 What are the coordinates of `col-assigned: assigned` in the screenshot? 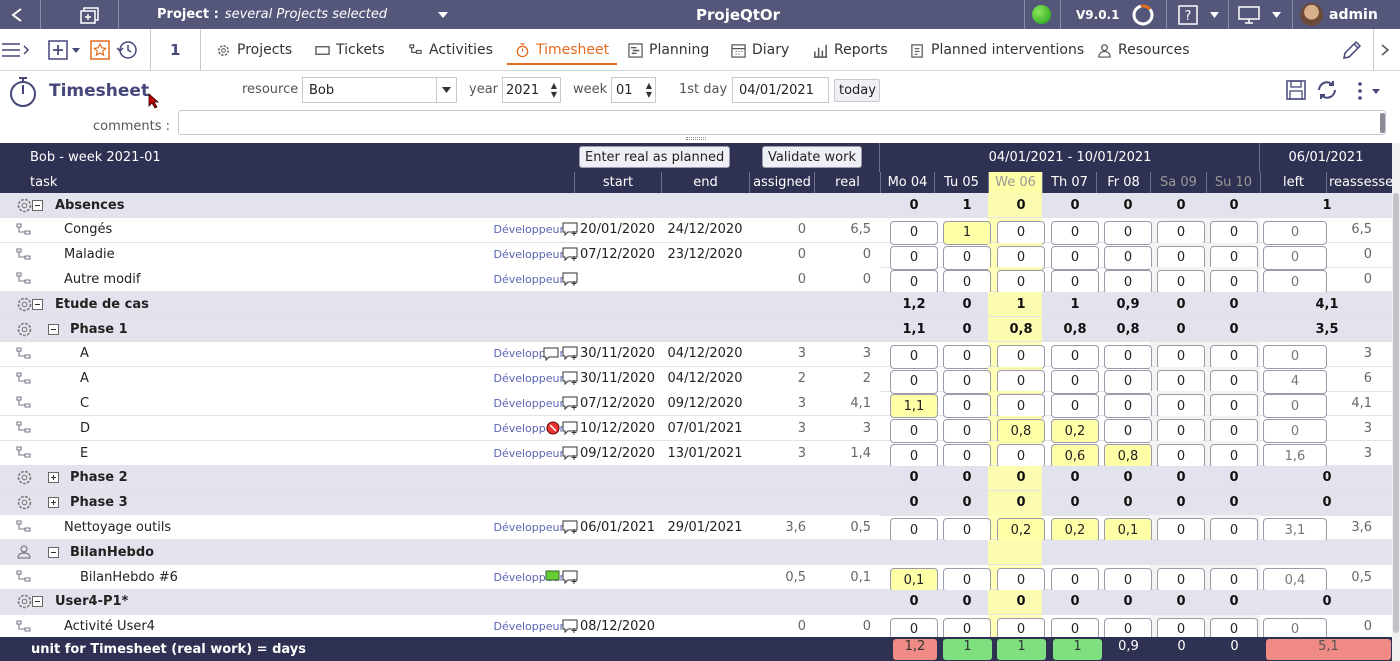 It's located at (781, 182).